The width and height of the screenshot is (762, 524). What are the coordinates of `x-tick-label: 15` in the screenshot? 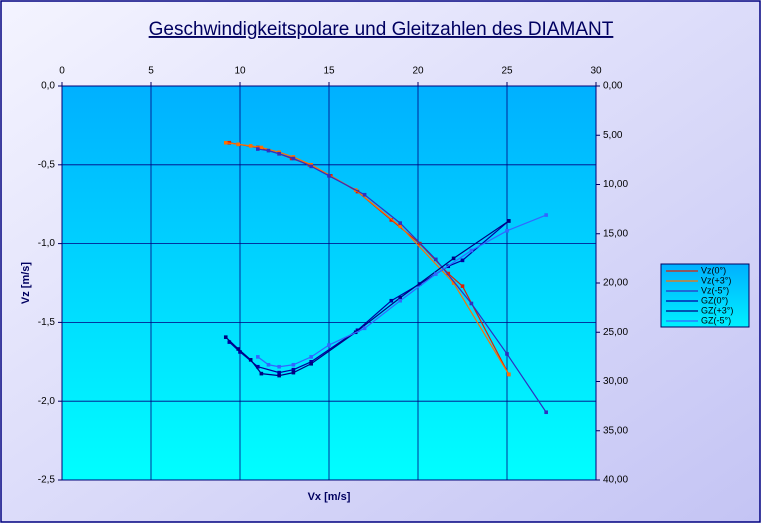 It's located at (329, 71).